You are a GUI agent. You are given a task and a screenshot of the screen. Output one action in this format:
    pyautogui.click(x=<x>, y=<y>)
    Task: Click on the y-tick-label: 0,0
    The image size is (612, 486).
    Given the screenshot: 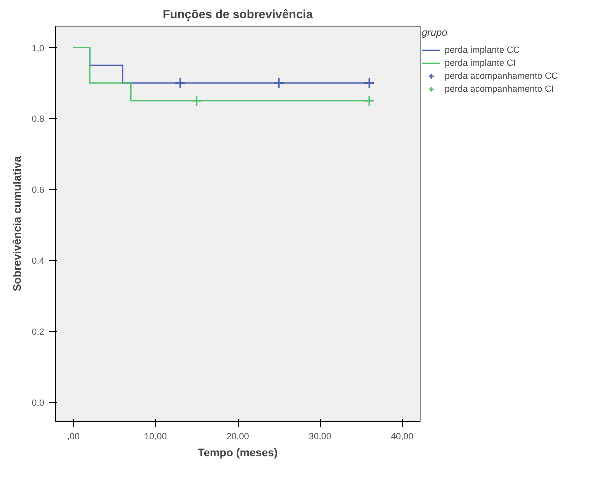 What is the action you would take?
    pyautogui.click(x=38, y=403)
    